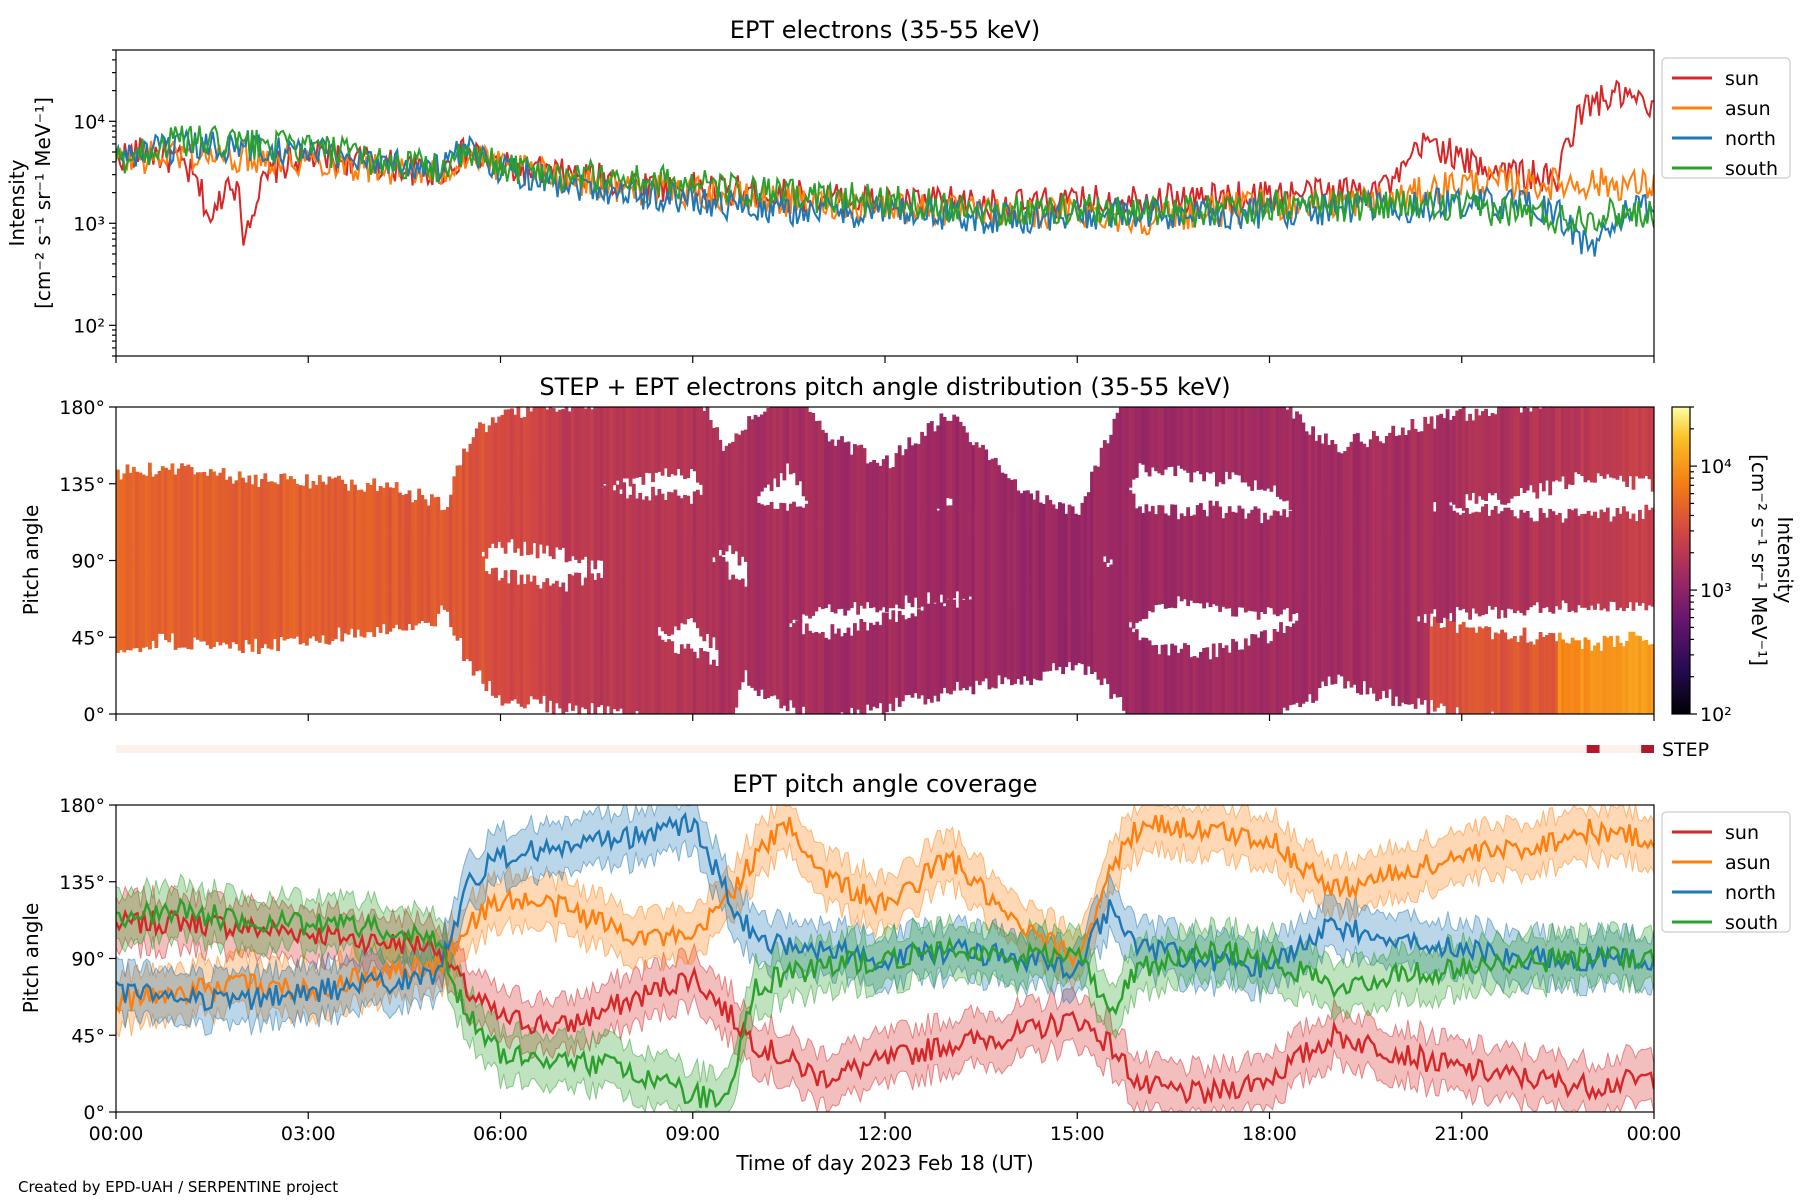 This screenshot has height=1200, width=1800. Describe the element at coordinates (885, 30) in the screenshot. I see `panel1-title: EPT electrons (35-55 keV)` at that location.